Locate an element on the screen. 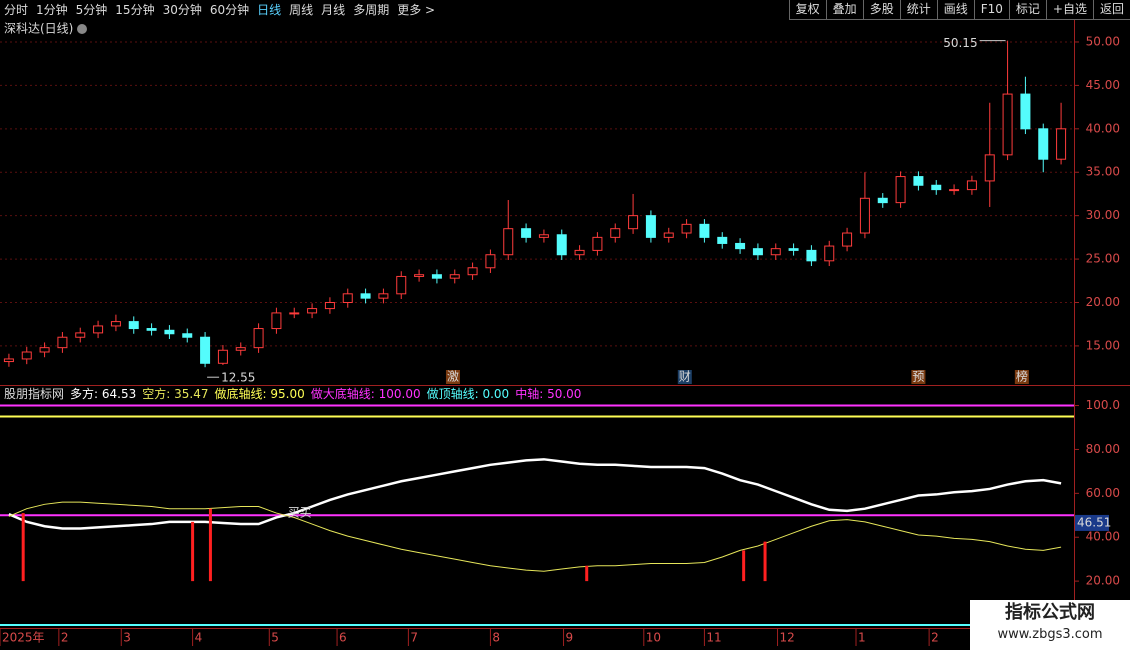 This screenshot has height=650, width=1130. x-tick-label: 7 is located at coordinates (414, 638).